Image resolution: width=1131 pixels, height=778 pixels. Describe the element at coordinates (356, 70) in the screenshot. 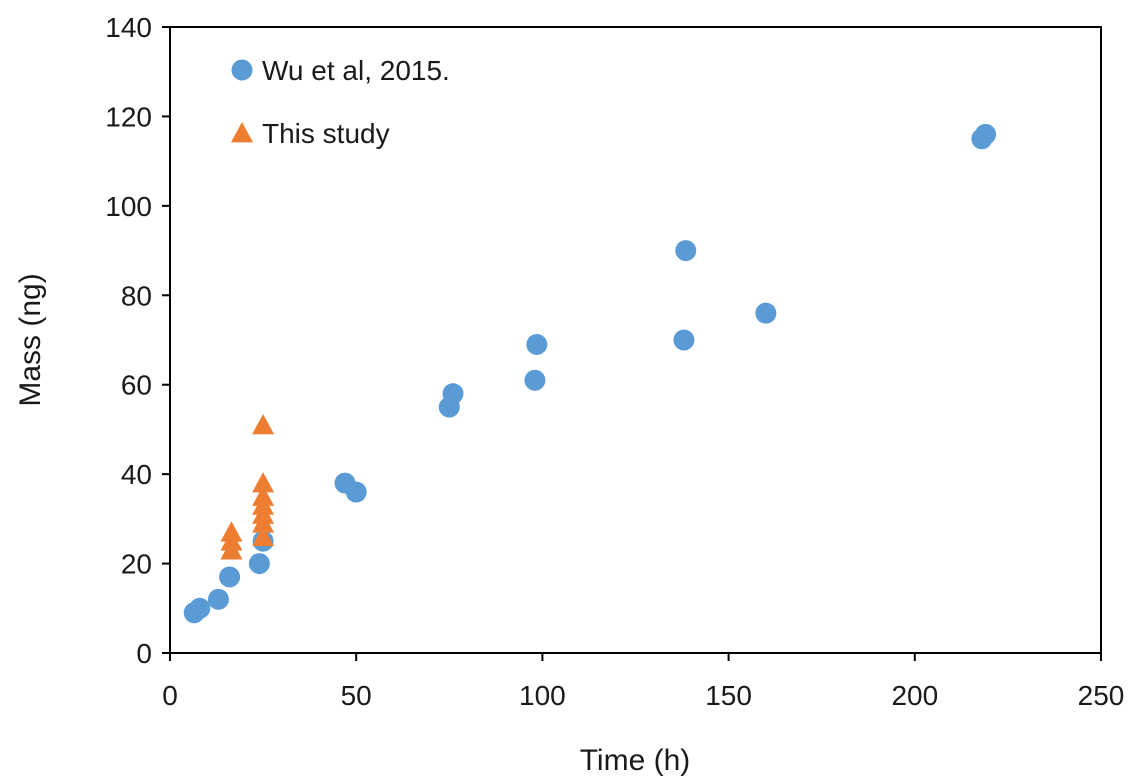

I see `legend-label: Wu et al, 2015.` at that location.